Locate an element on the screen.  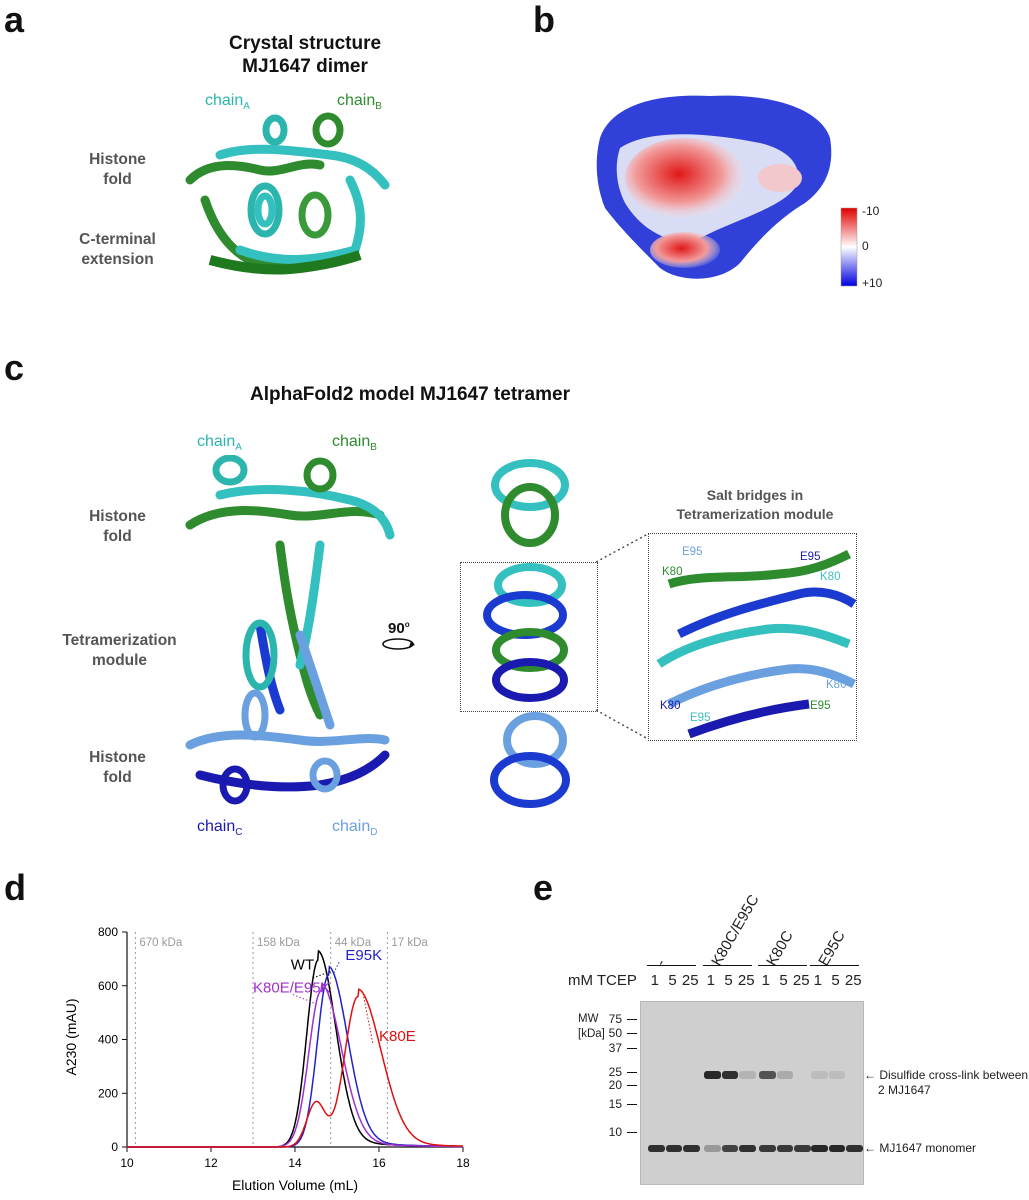
mw-marker-label: 670 kDa is located at coordinates (160, 943).